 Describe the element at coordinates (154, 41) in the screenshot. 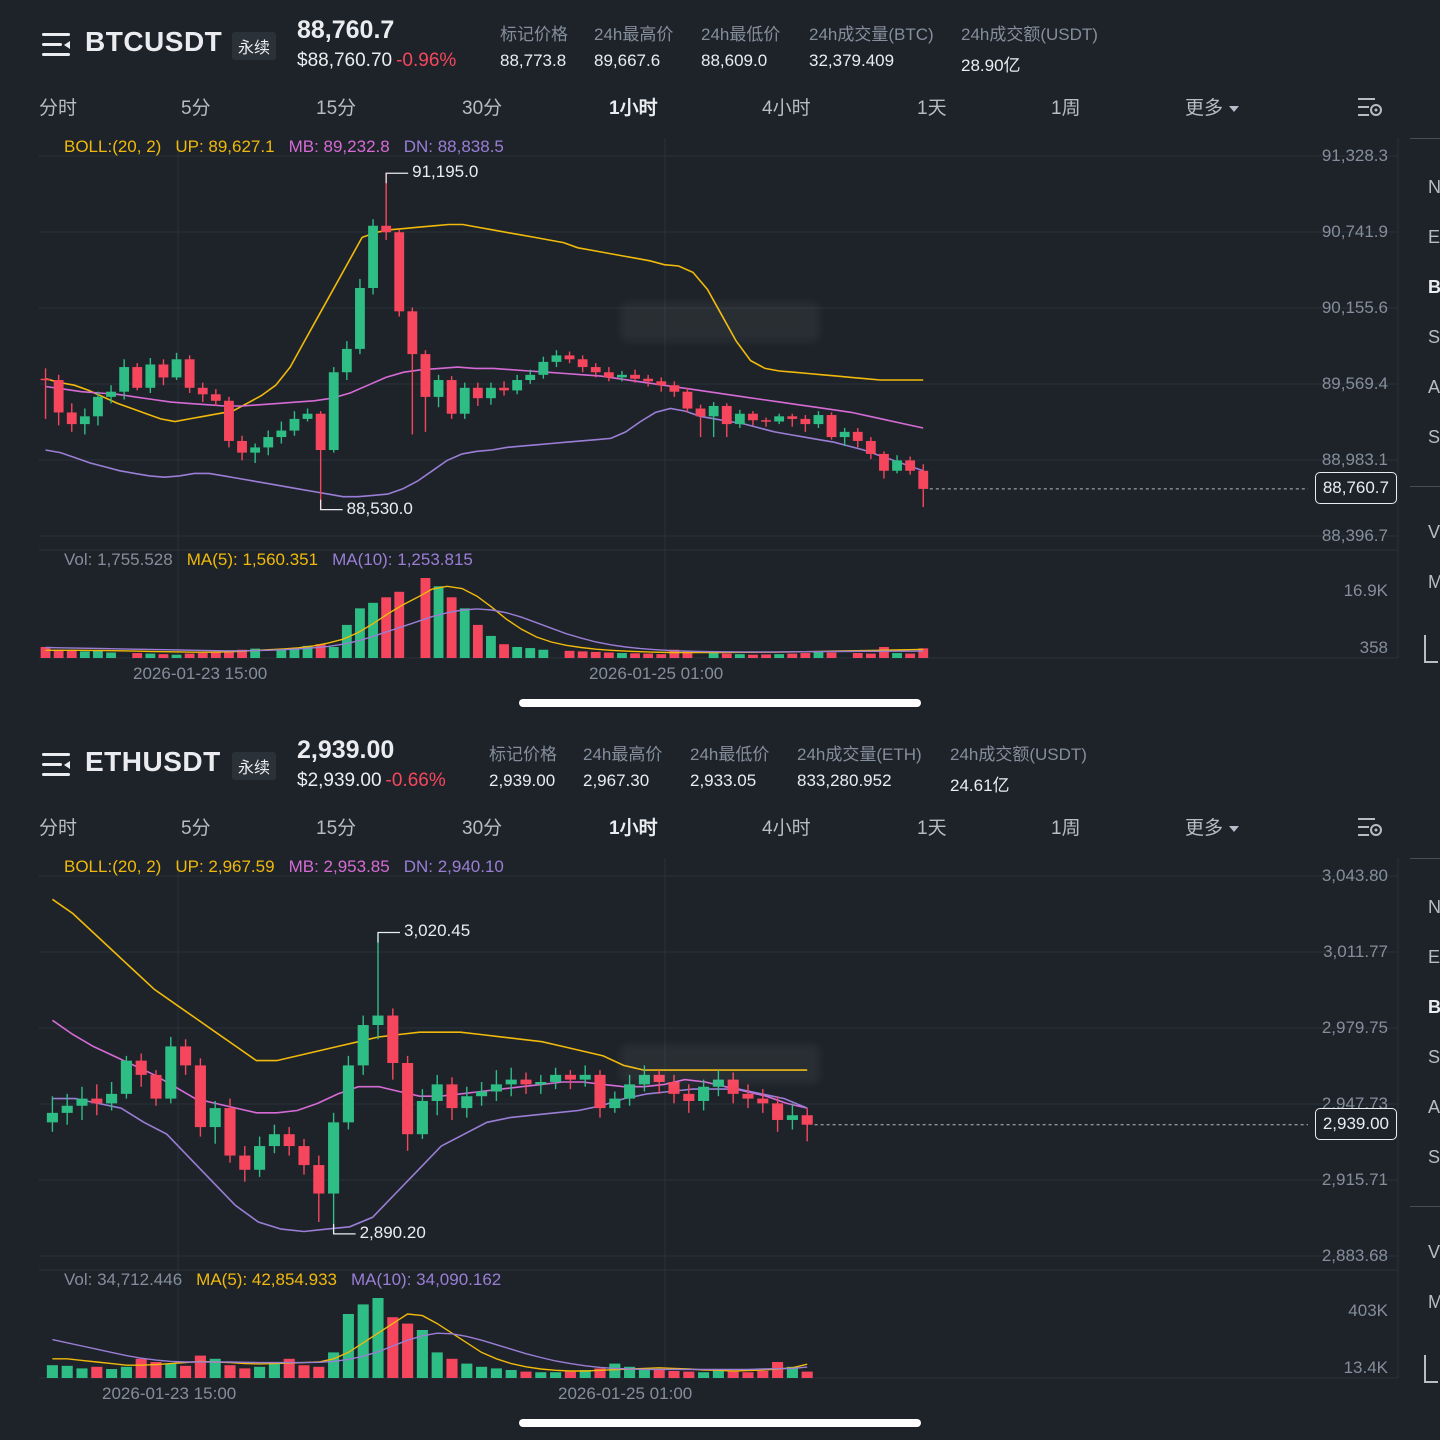

I see `symbol-title: BTCUSDT` at that location.